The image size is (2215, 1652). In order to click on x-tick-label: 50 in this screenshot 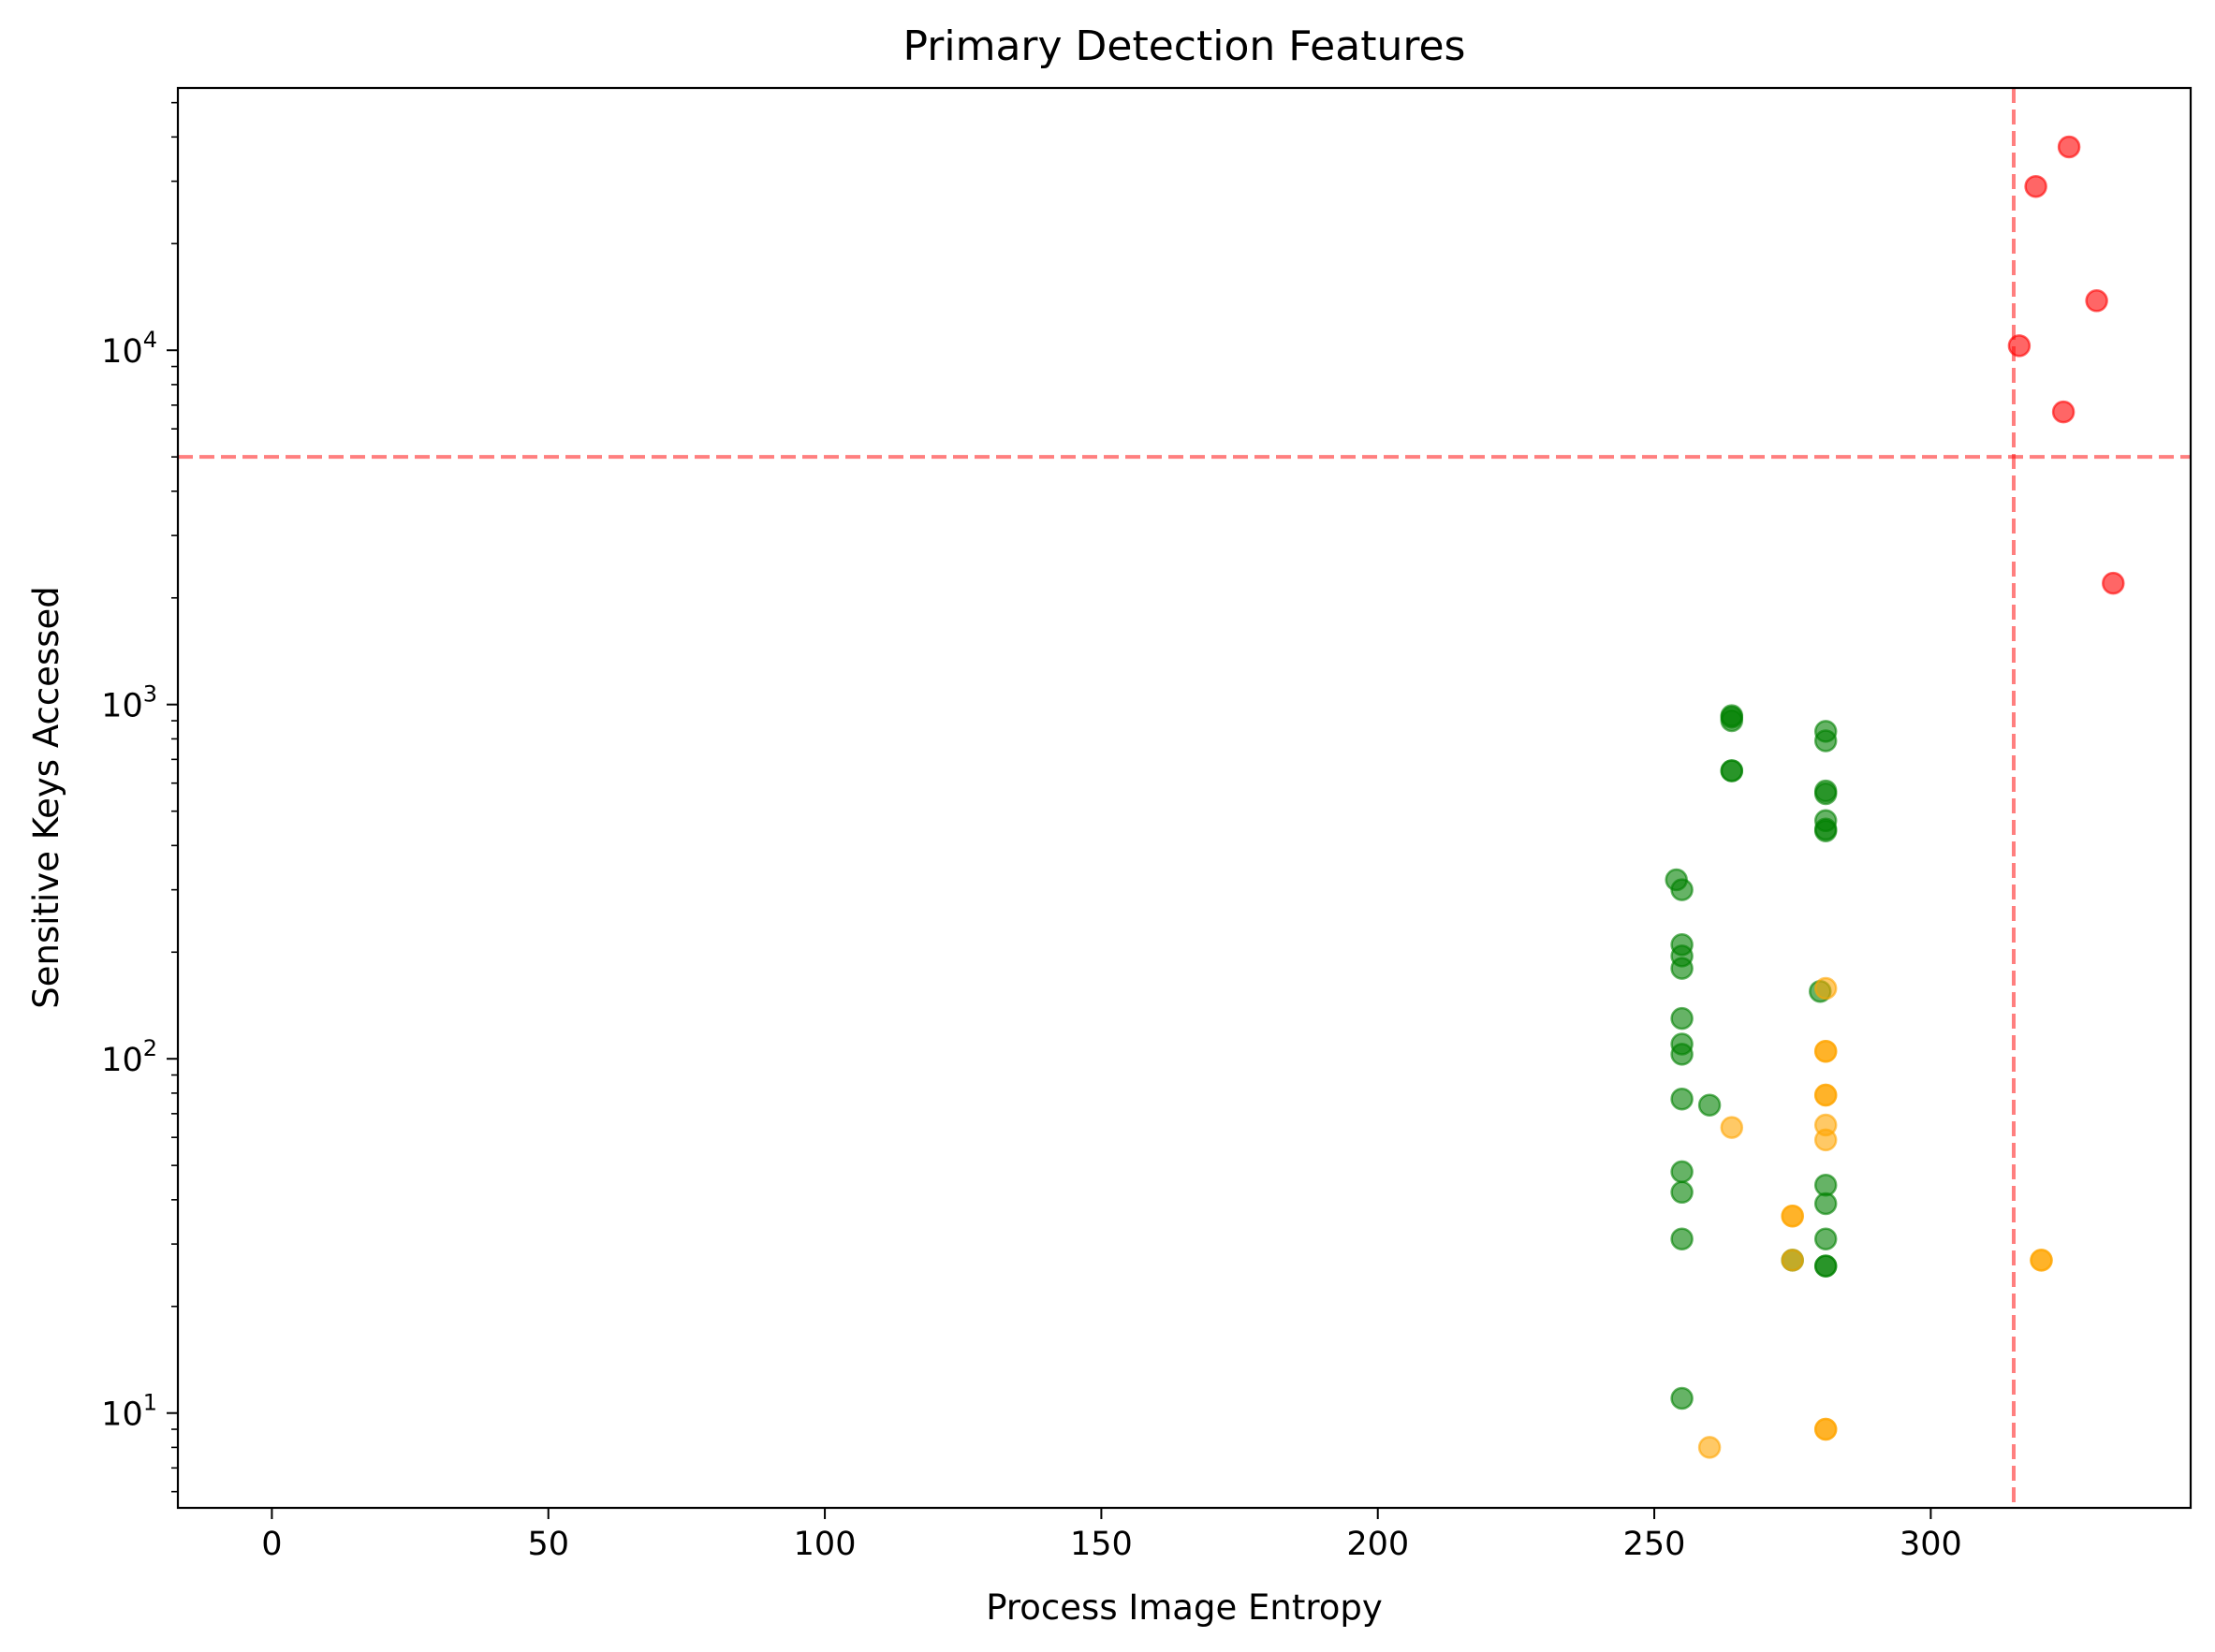, I will do `click(548, 1544)`.